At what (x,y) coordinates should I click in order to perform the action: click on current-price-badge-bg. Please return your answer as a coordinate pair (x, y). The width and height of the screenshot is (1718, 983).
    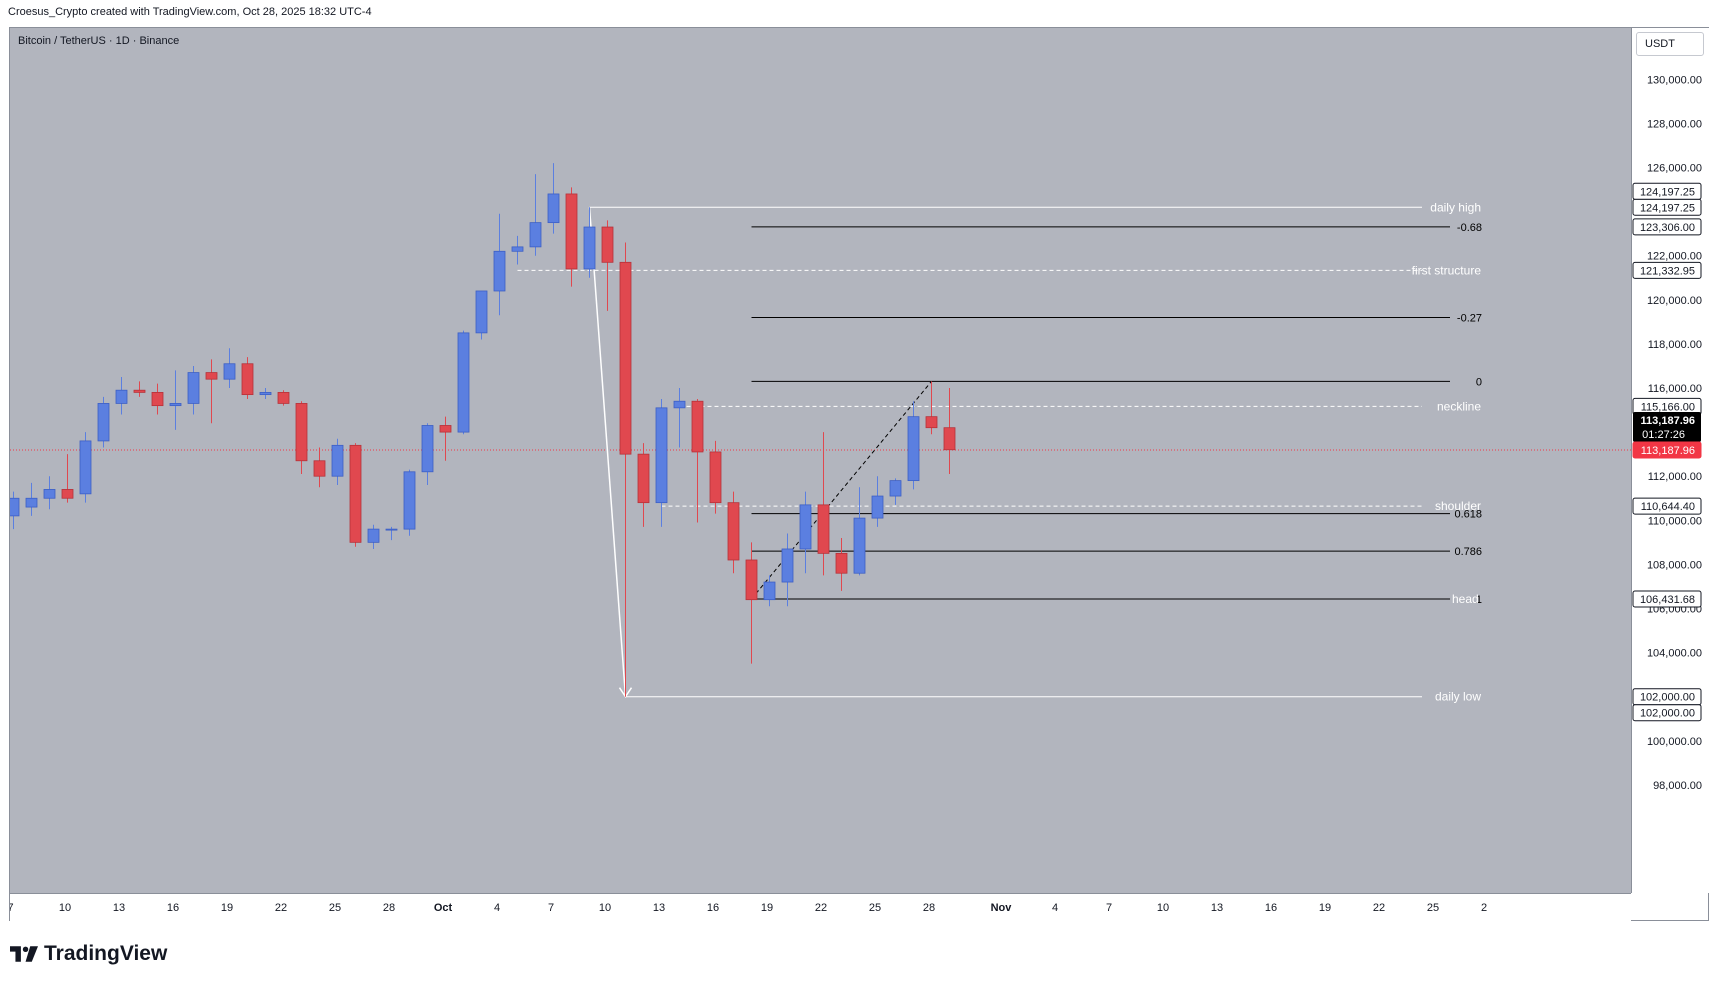
    Looking at the image, I should click on (1667, 450).